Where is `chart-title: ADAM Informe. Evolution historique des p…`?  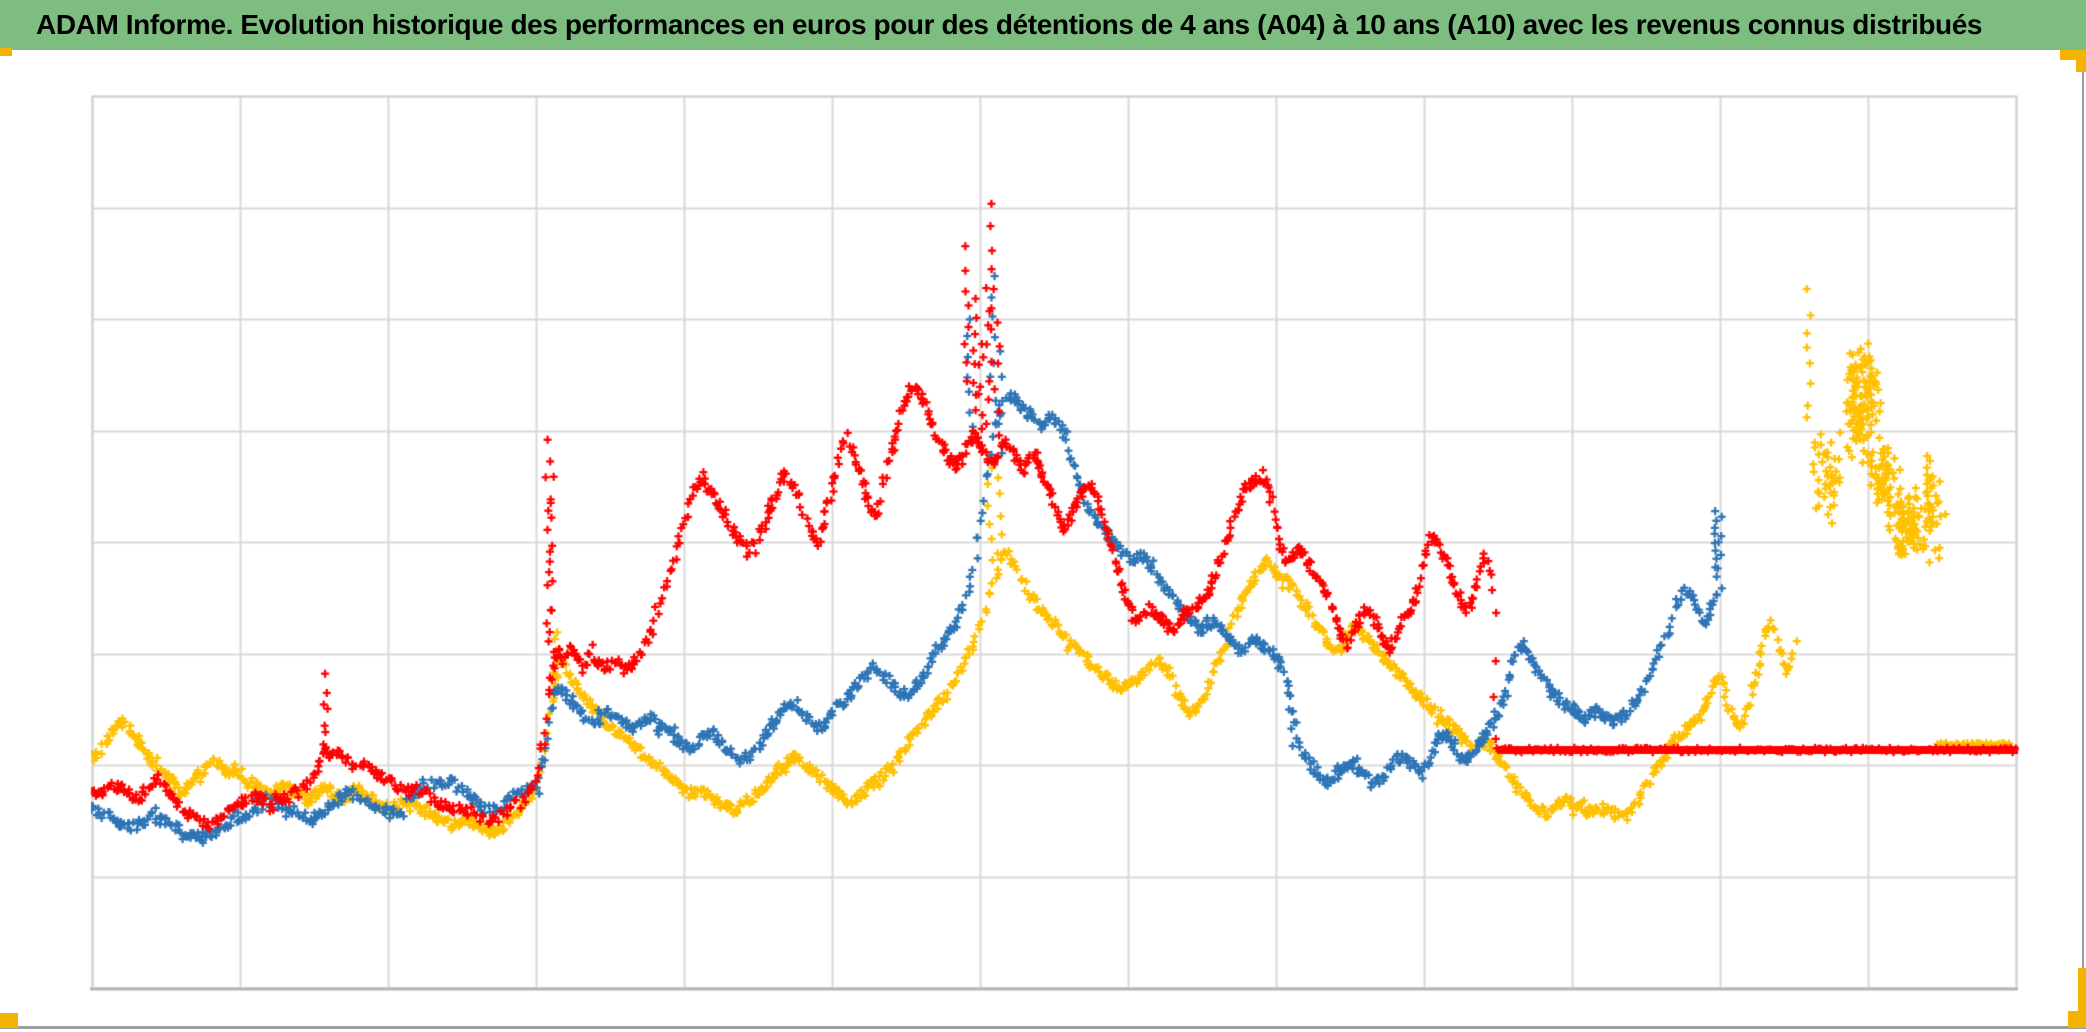 chart-title: ADAM Informe. Evolution historique des p… is located at coordinates (1009, 24).